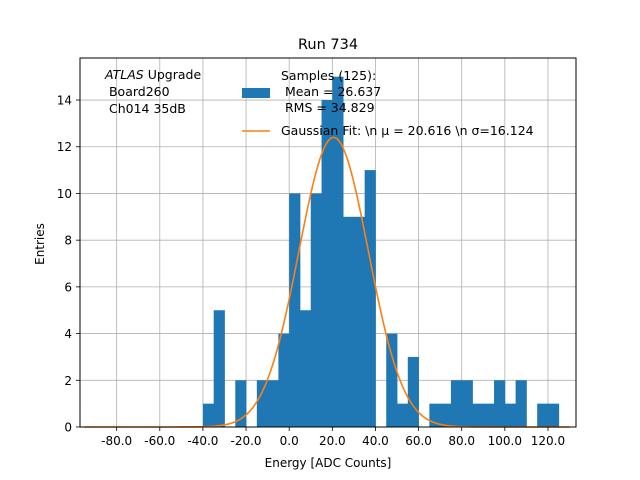  What do you see at coordinates (68, 381) in the screenshot?
I see `y-tick-label: 2` at bounding box center [68, 381].